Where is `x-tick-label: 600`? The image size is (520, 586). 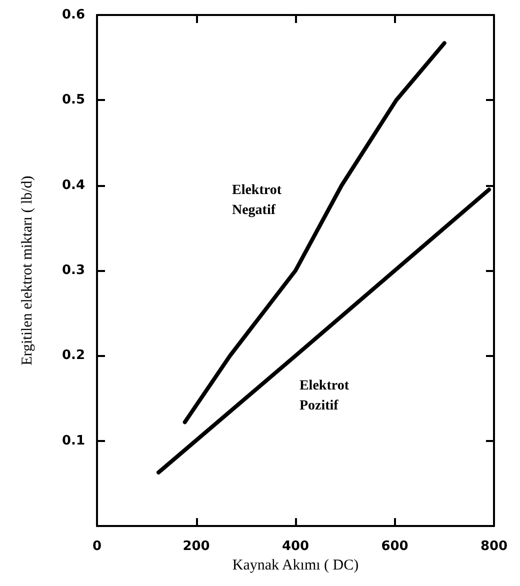 x-tick-label: 600 is located at coordinates (394, 546).